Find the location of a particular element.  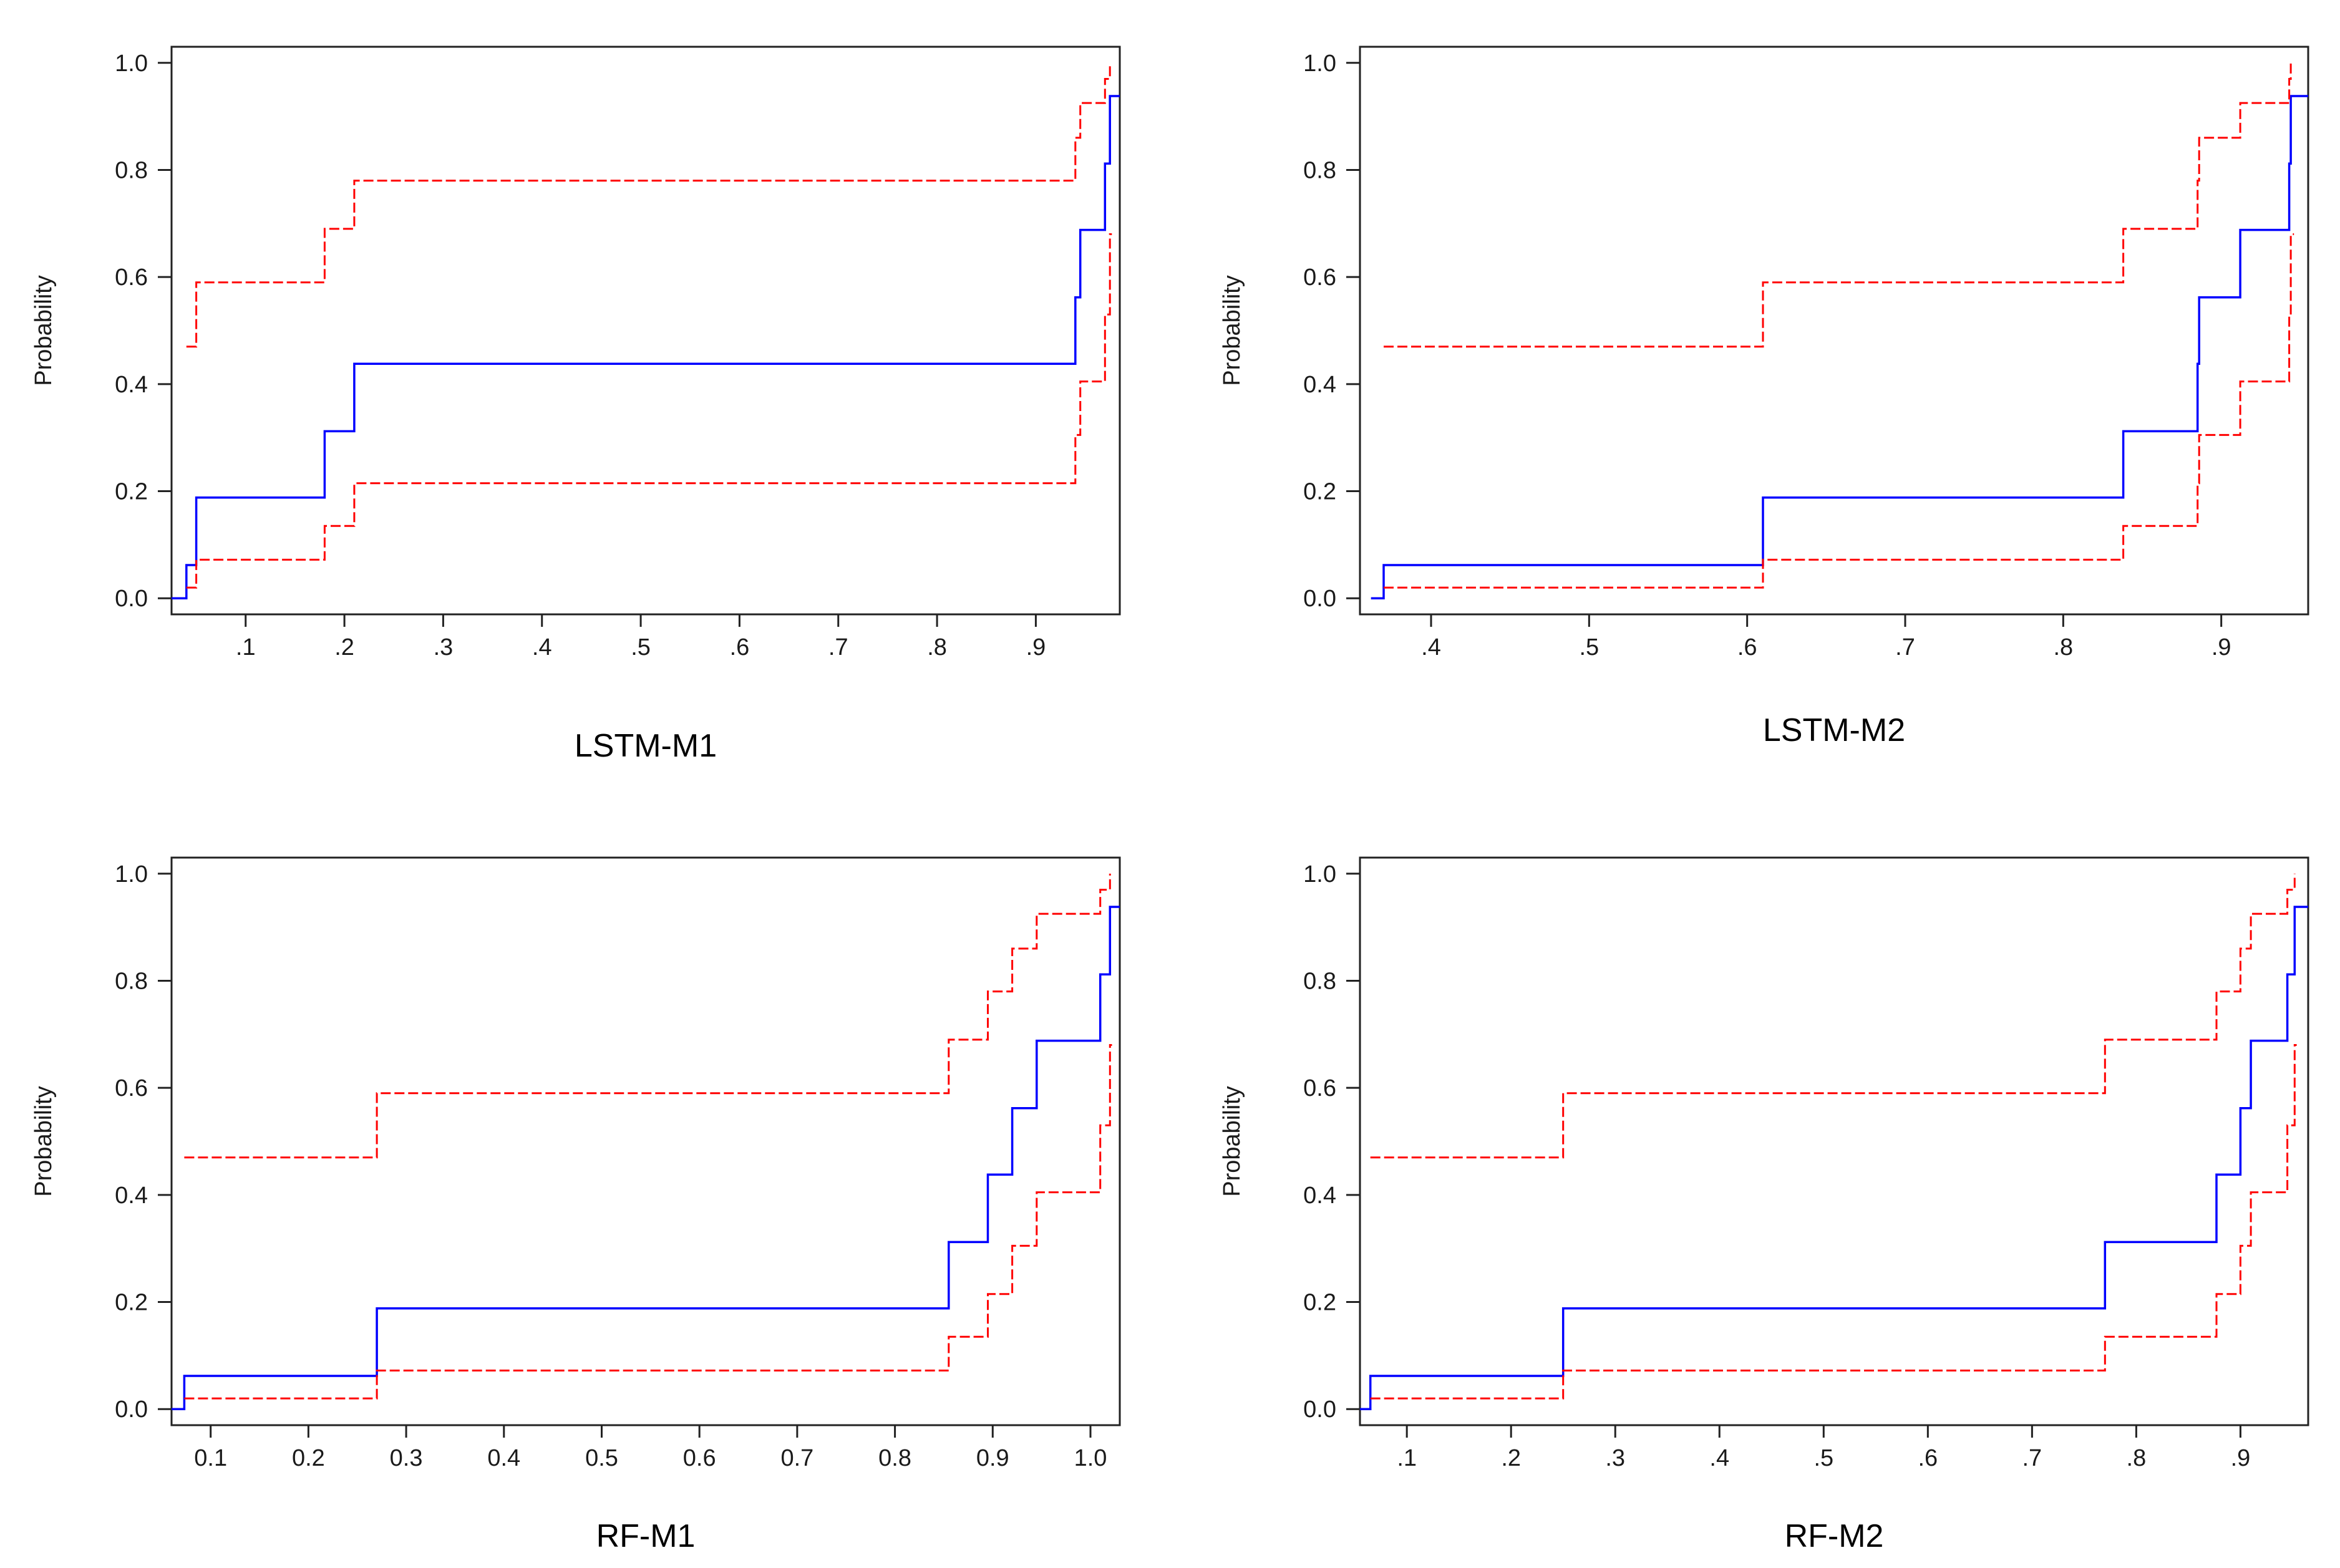

x-tick-label: 0.9 is located at coordinates (992, 1458).